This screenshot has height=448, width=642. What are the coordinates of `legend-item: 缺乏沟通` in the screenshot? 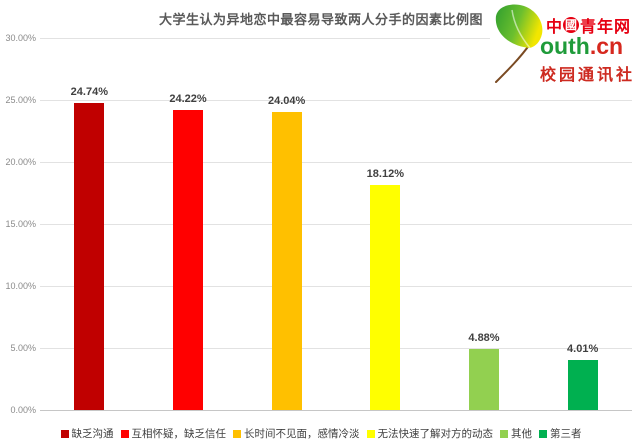 It's located at (87, 433).